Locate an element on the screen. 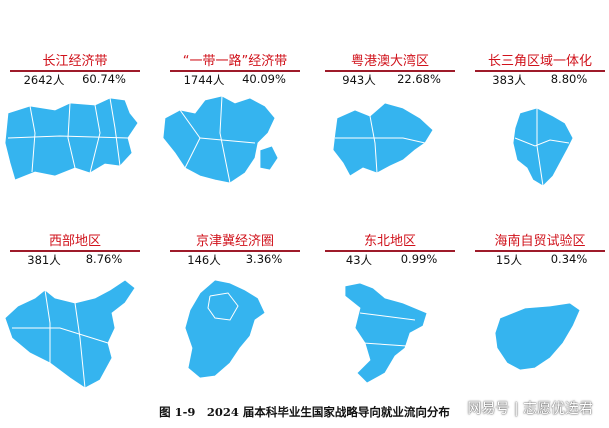  region-share: 0.34% is located at coordinates (569, 259).